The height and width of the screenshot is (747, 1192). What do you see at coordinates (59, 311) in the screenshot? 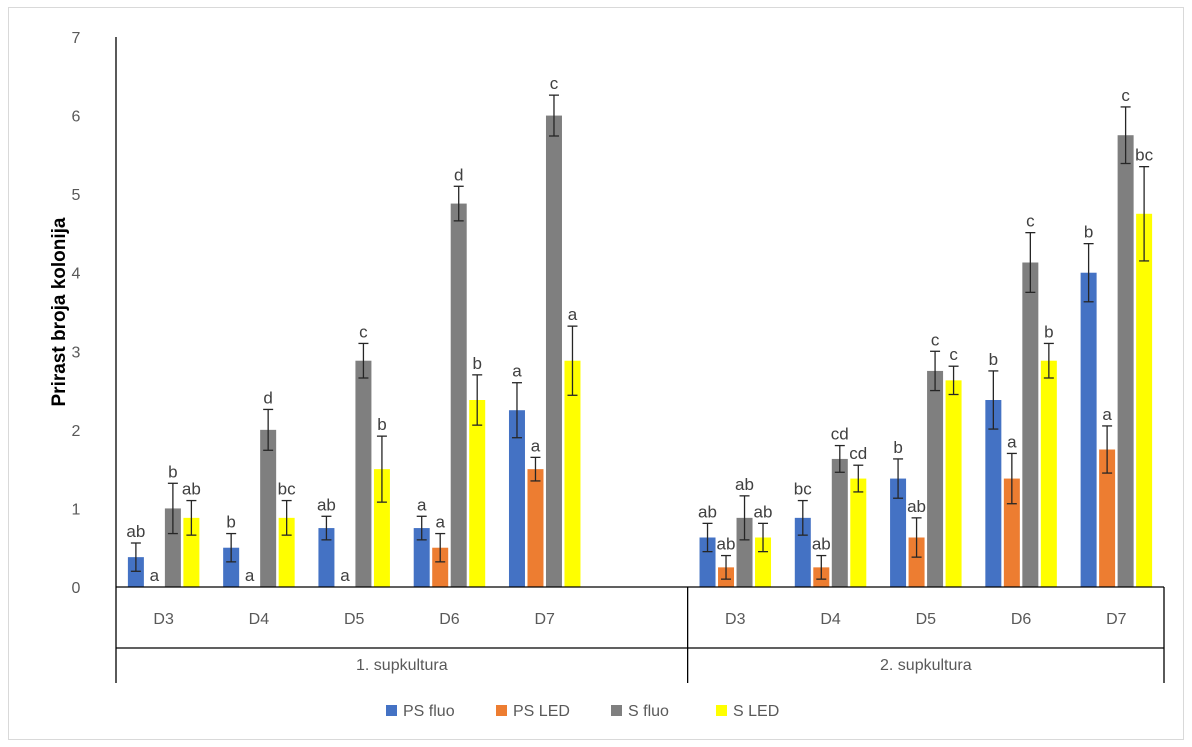
I see `y-axis-title: Prirast broja kolonija` at bounding box center [59, 311].